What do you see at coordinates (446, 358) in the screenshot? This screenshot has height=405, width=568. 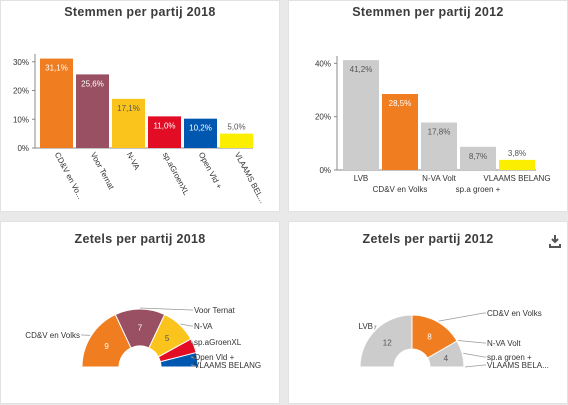 I see `seat-count: 4` at bounding box center [446, 358].